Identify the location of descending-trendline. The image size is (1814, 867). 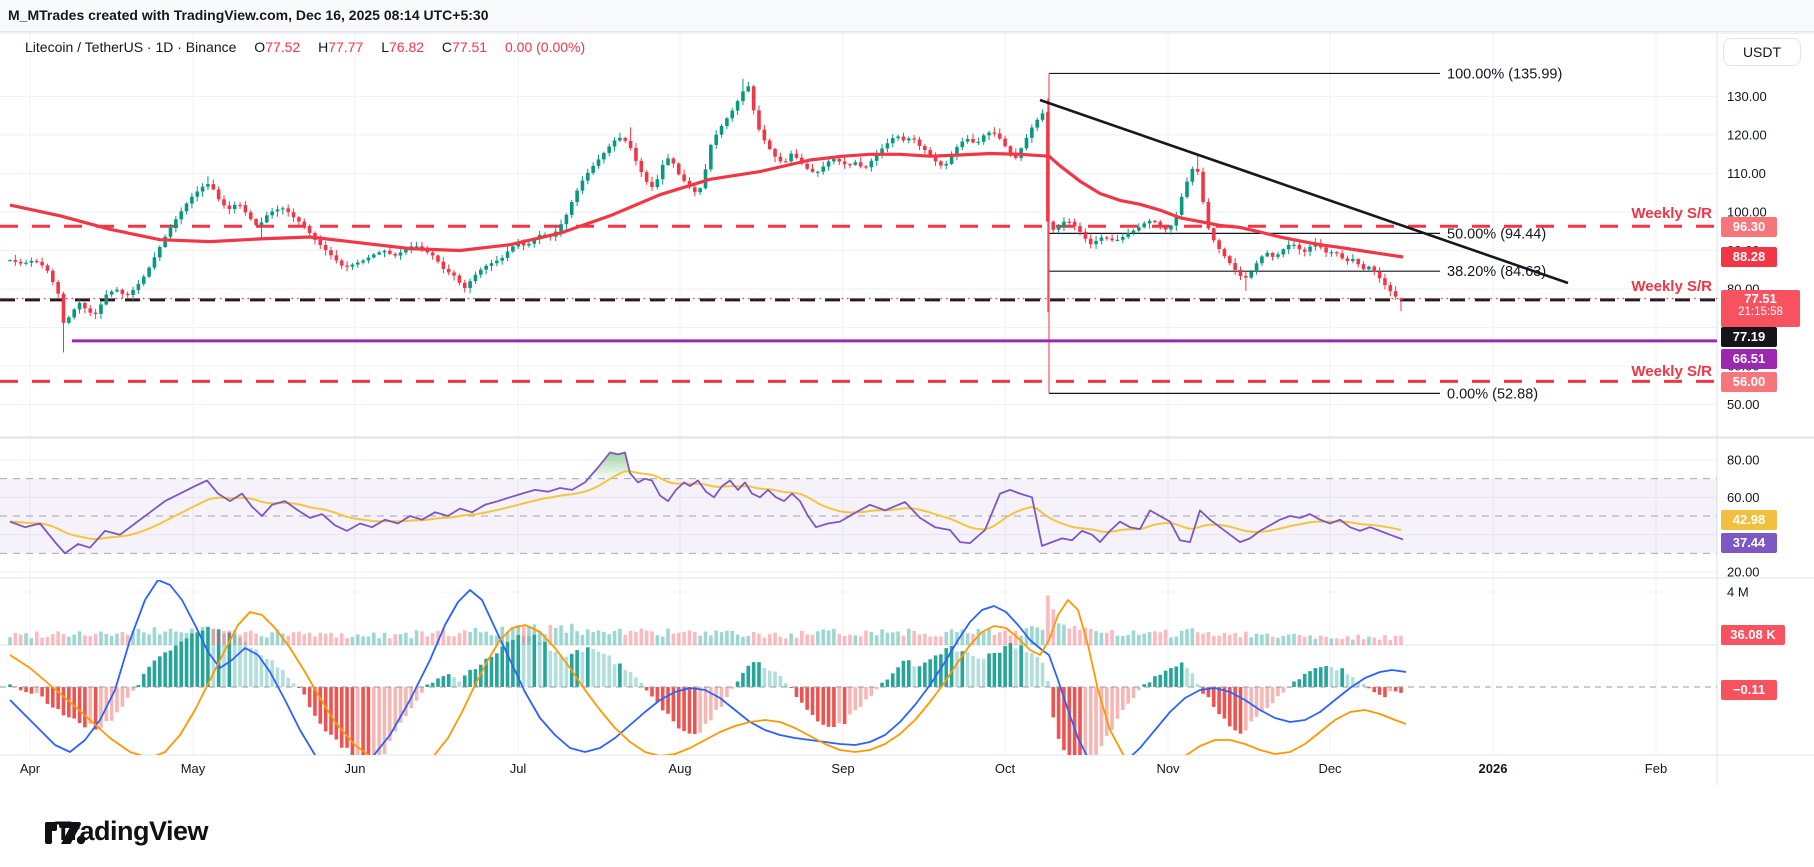
(1304, 191).